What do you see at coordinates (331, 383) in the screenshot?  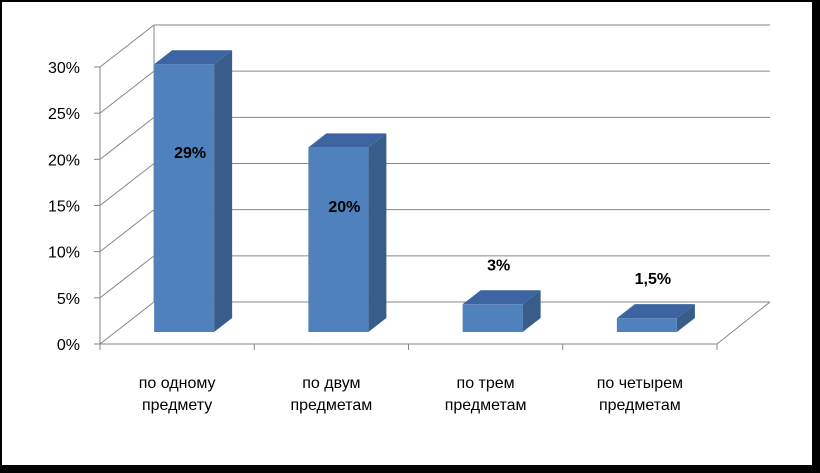 I see `x-tick-label: по двум` at bounding box center [331, 383].